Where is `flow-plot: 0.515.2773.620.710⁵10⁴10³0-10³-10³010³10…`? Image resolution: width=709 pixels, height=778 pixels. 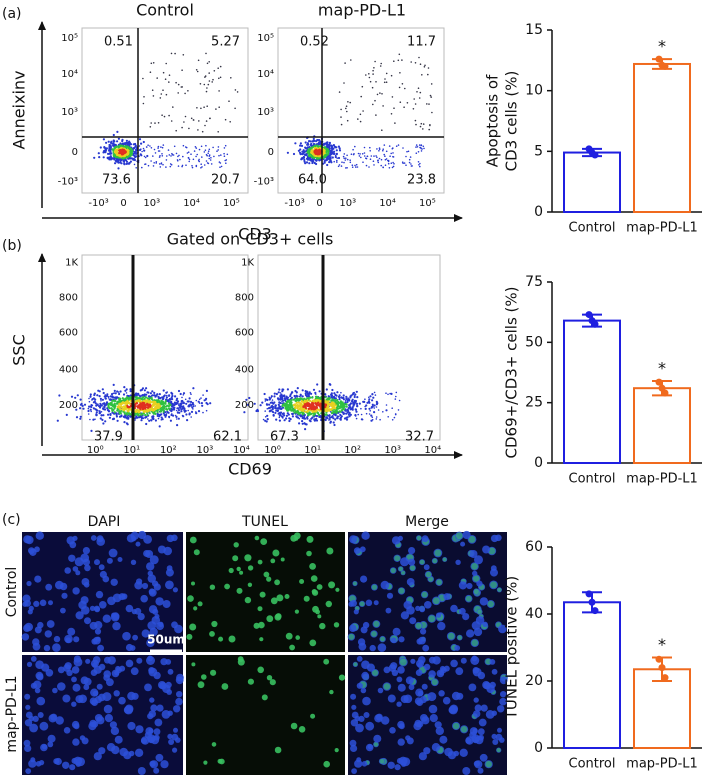 flow-plot: 0.515.2773.620.710⁵10⁴10³0-10³-10³010³10… is located at coordinates (153, 118).